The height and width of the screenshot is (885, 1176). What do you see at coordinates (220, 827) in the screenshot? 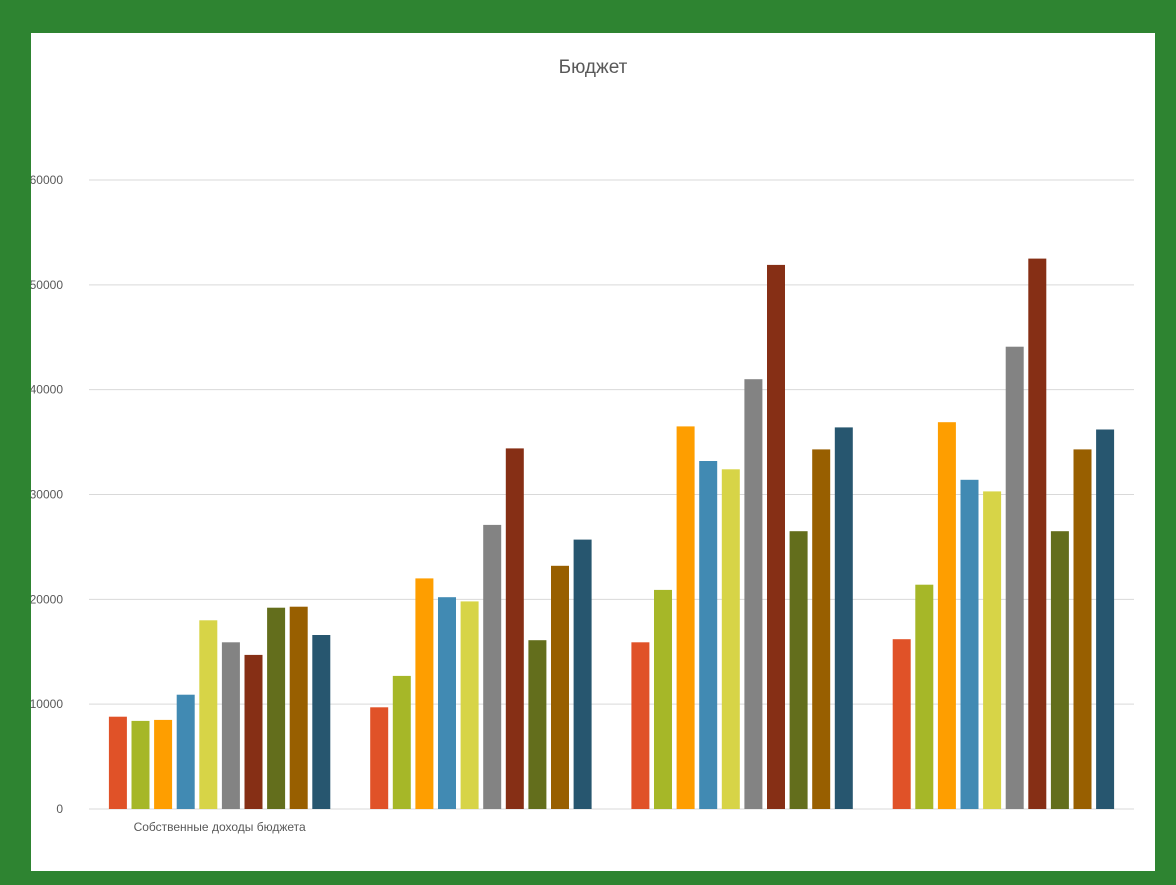
I see `category-label: Собственные доходы бюджета` at bounding box center [220, 827].